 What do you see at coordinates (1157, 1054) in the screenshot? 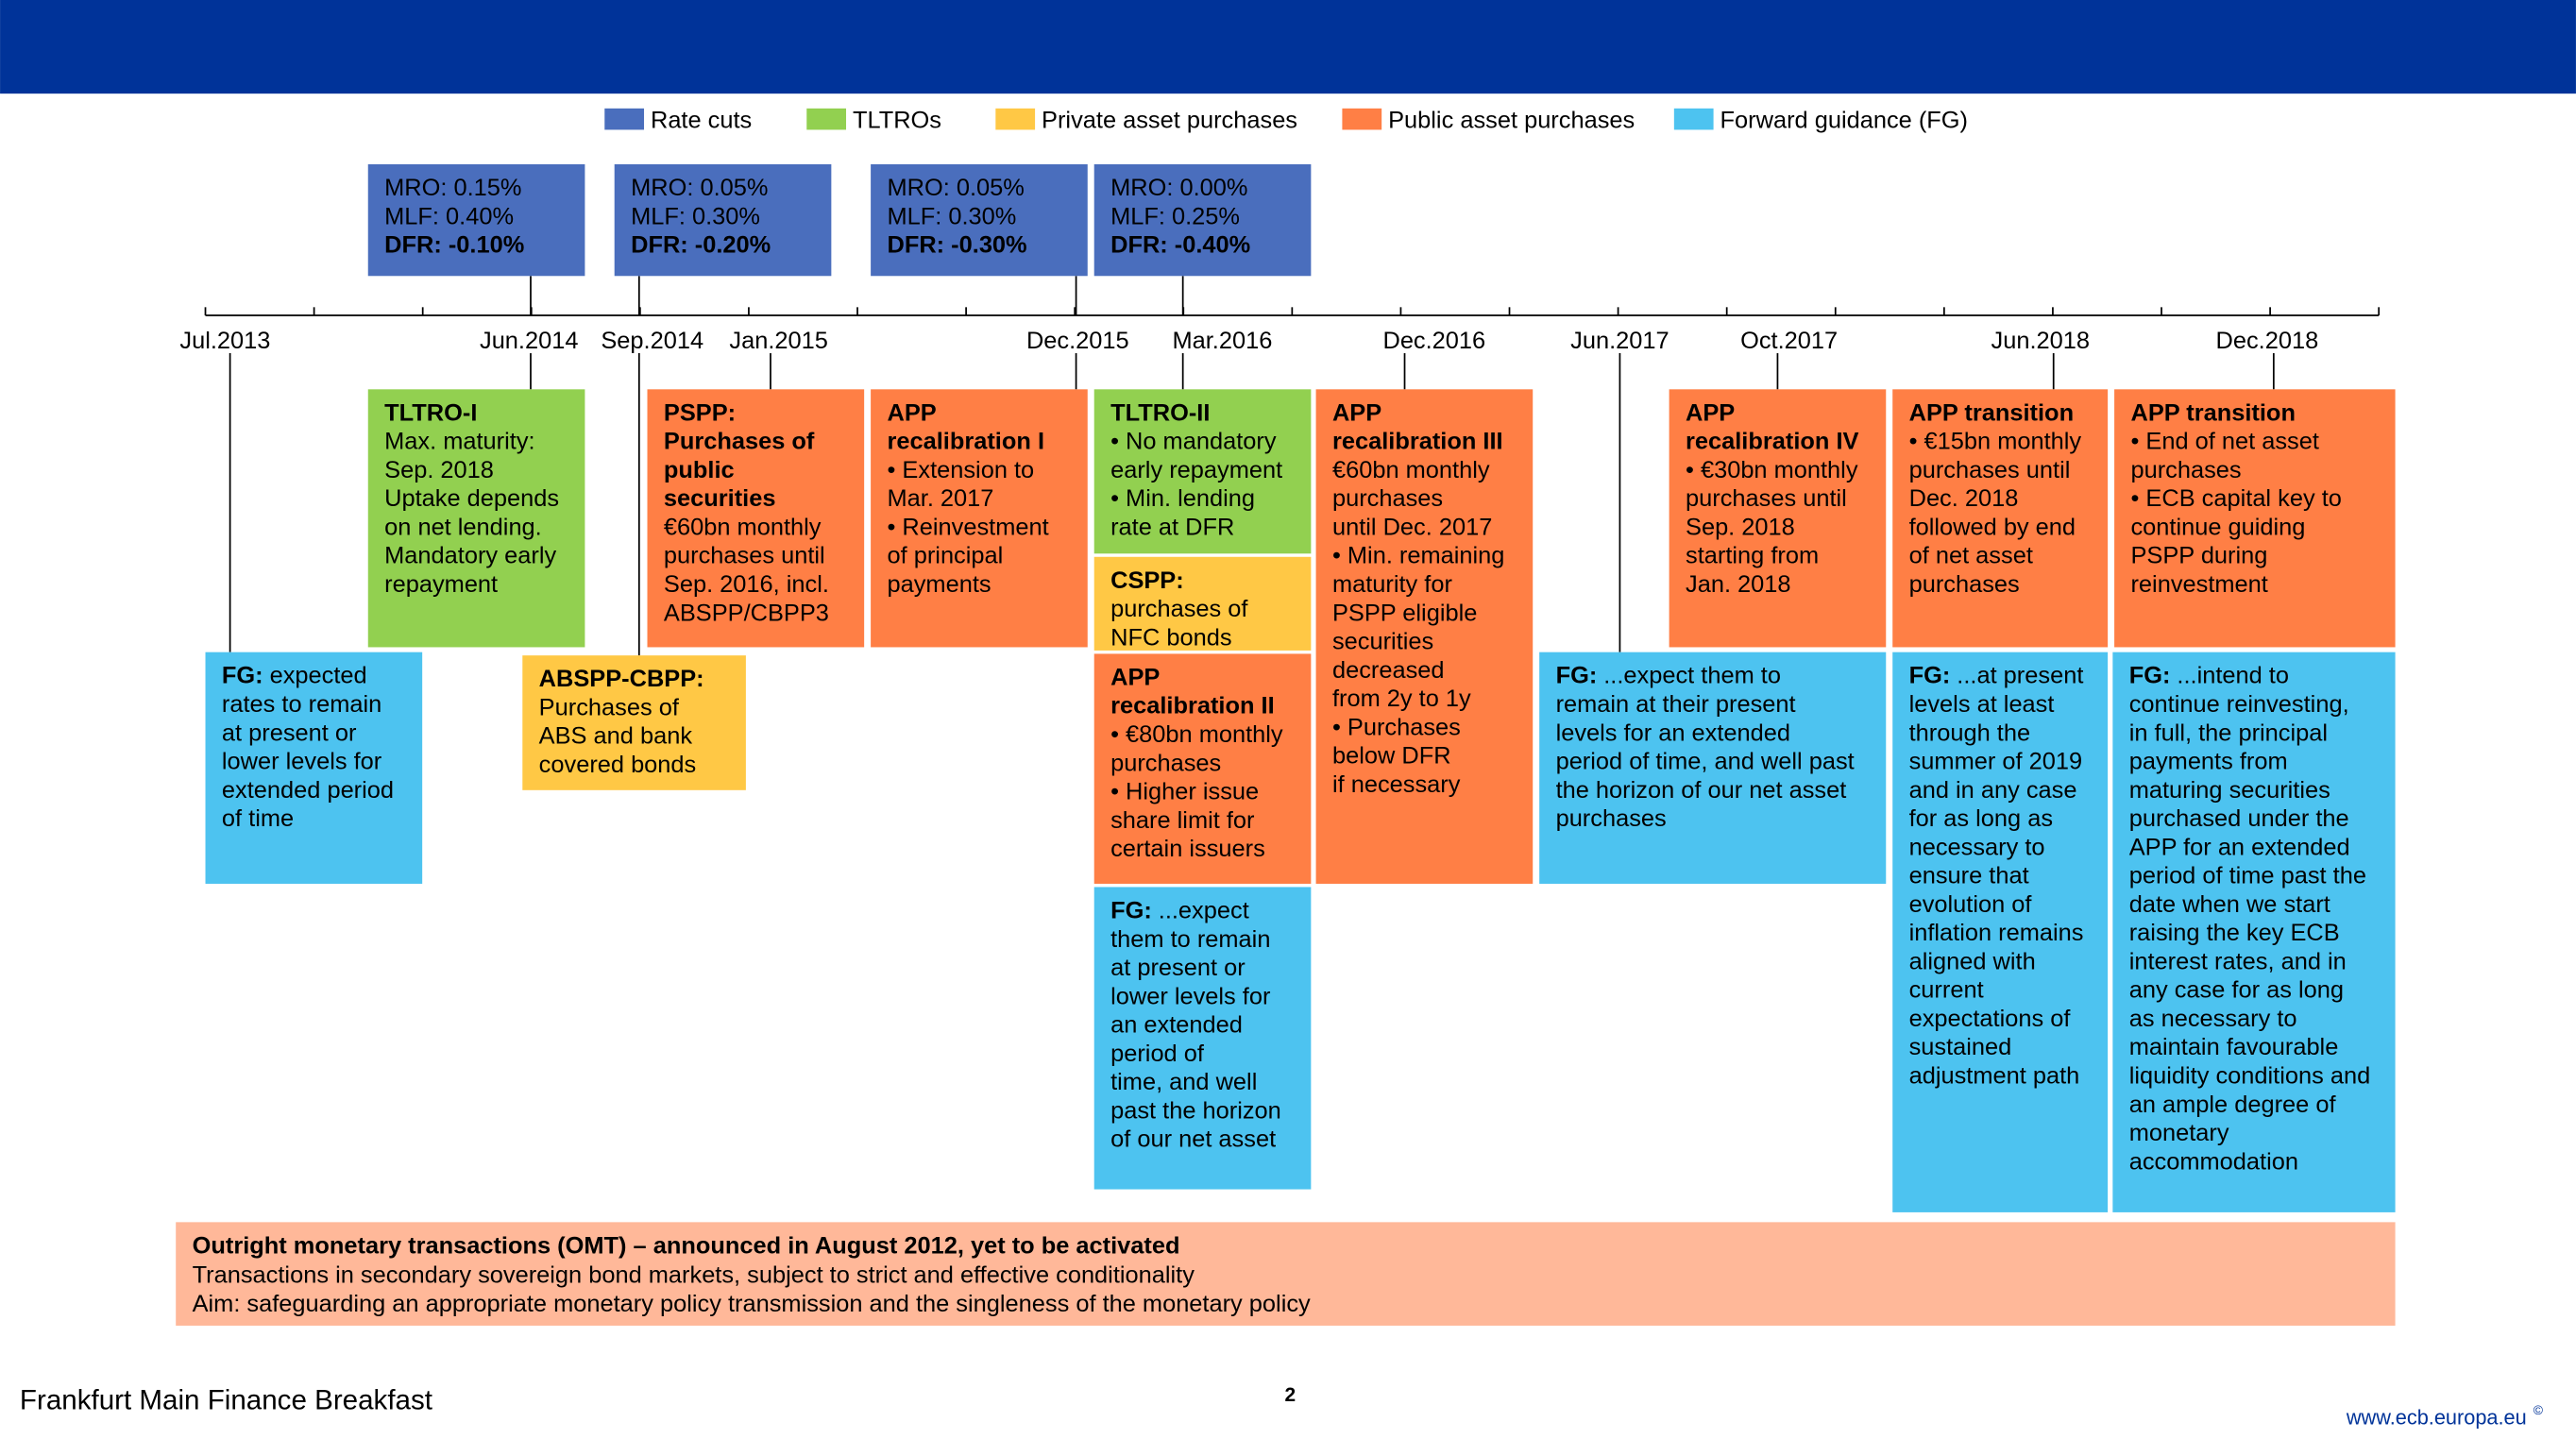
I see `box-line: period of` at bounding box center [1157, 1054].